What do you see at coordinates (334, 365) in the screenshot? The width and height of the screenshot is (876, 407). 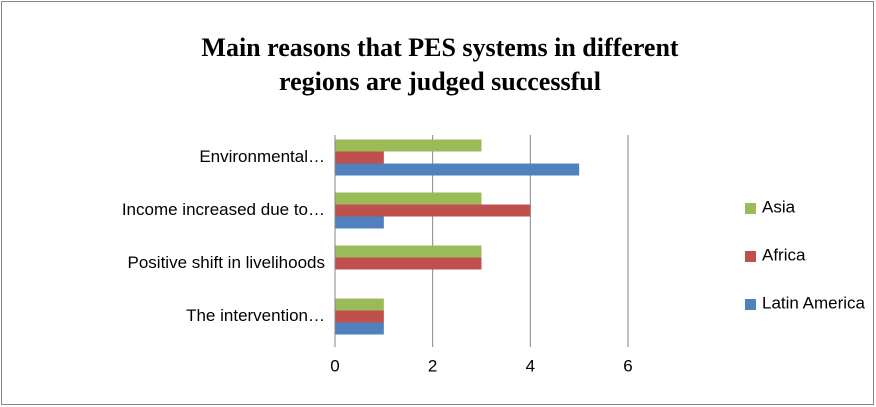 I see `x-tick-label: 0` at bounding box center [334, 365].